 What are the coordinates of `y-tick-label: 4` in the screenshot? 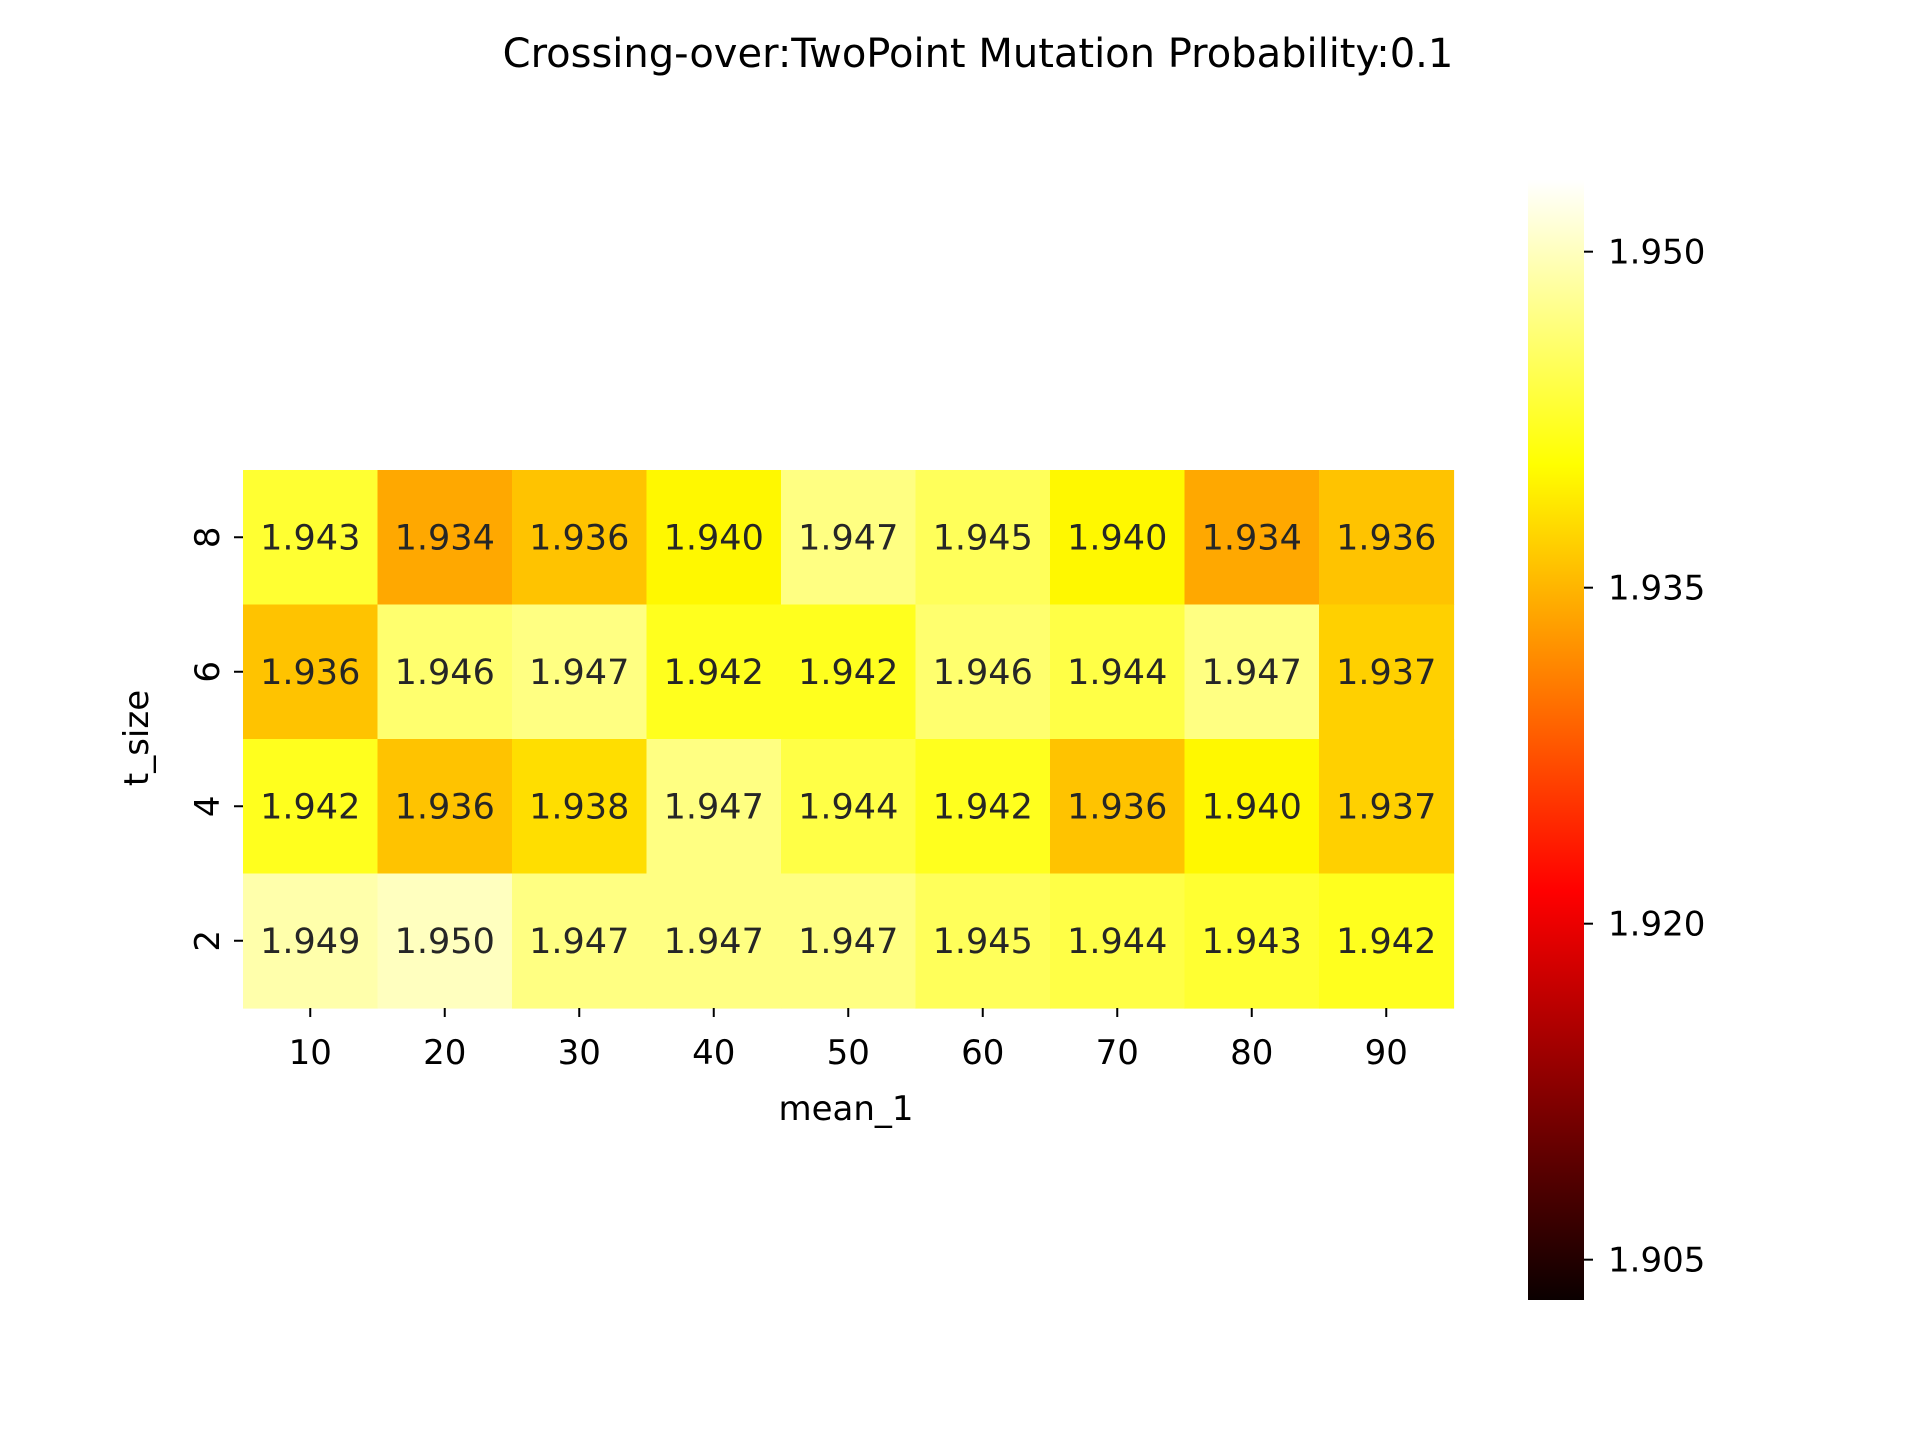 It's located at (208, 806).